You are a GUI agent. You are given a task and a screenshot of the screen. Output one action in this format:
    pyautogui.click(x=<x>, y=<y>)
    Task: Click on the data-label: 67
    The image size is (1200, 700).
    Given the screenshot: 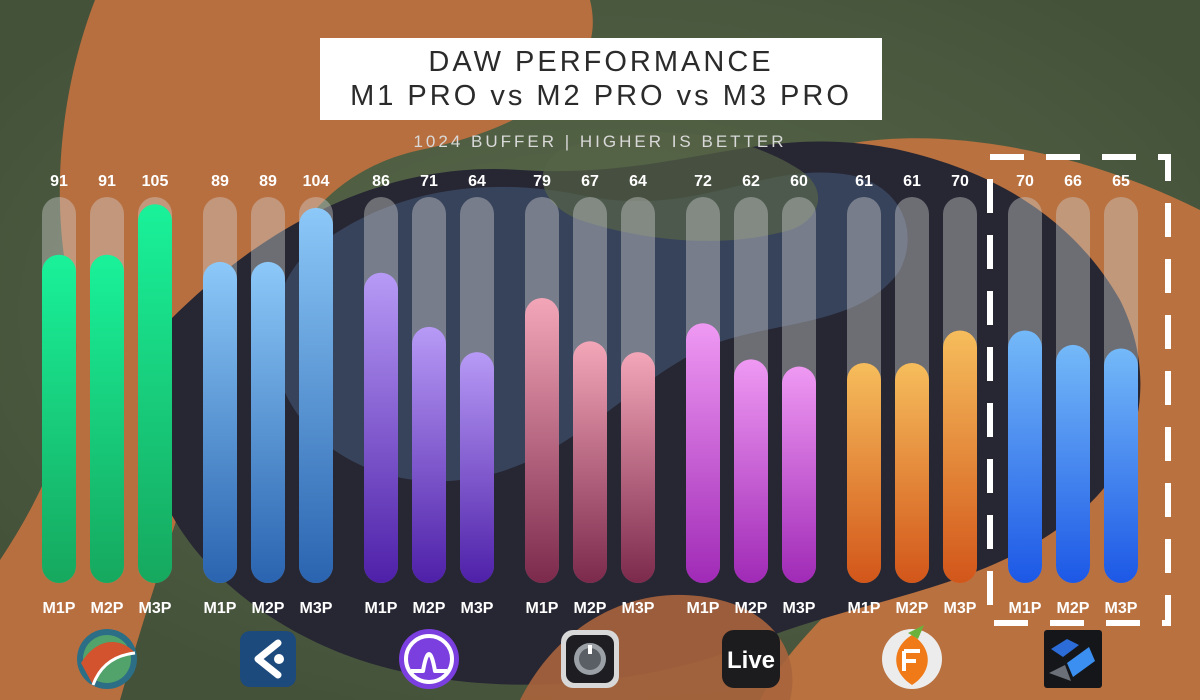 What is the action you would take?
    pyautogui.click(x=590, y=181)
    